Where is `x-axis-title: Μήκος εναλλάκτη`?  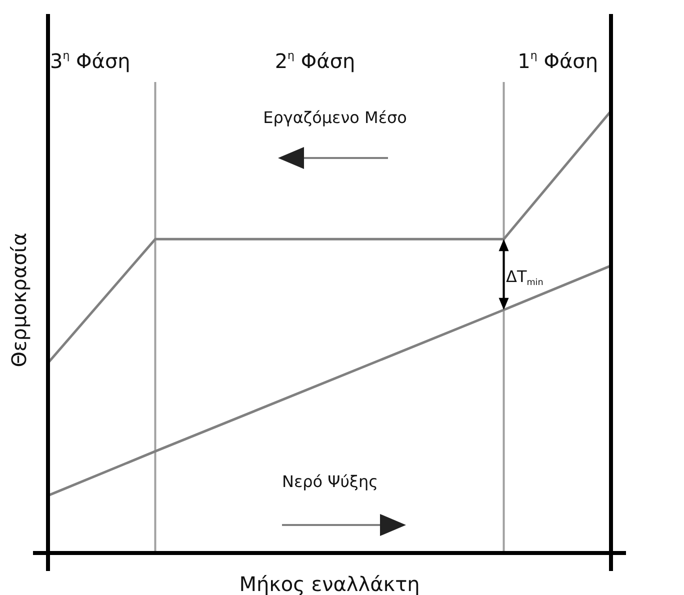 x-axis-title: Μήκος εναλλάκτη is located at coordinates (329, 583).